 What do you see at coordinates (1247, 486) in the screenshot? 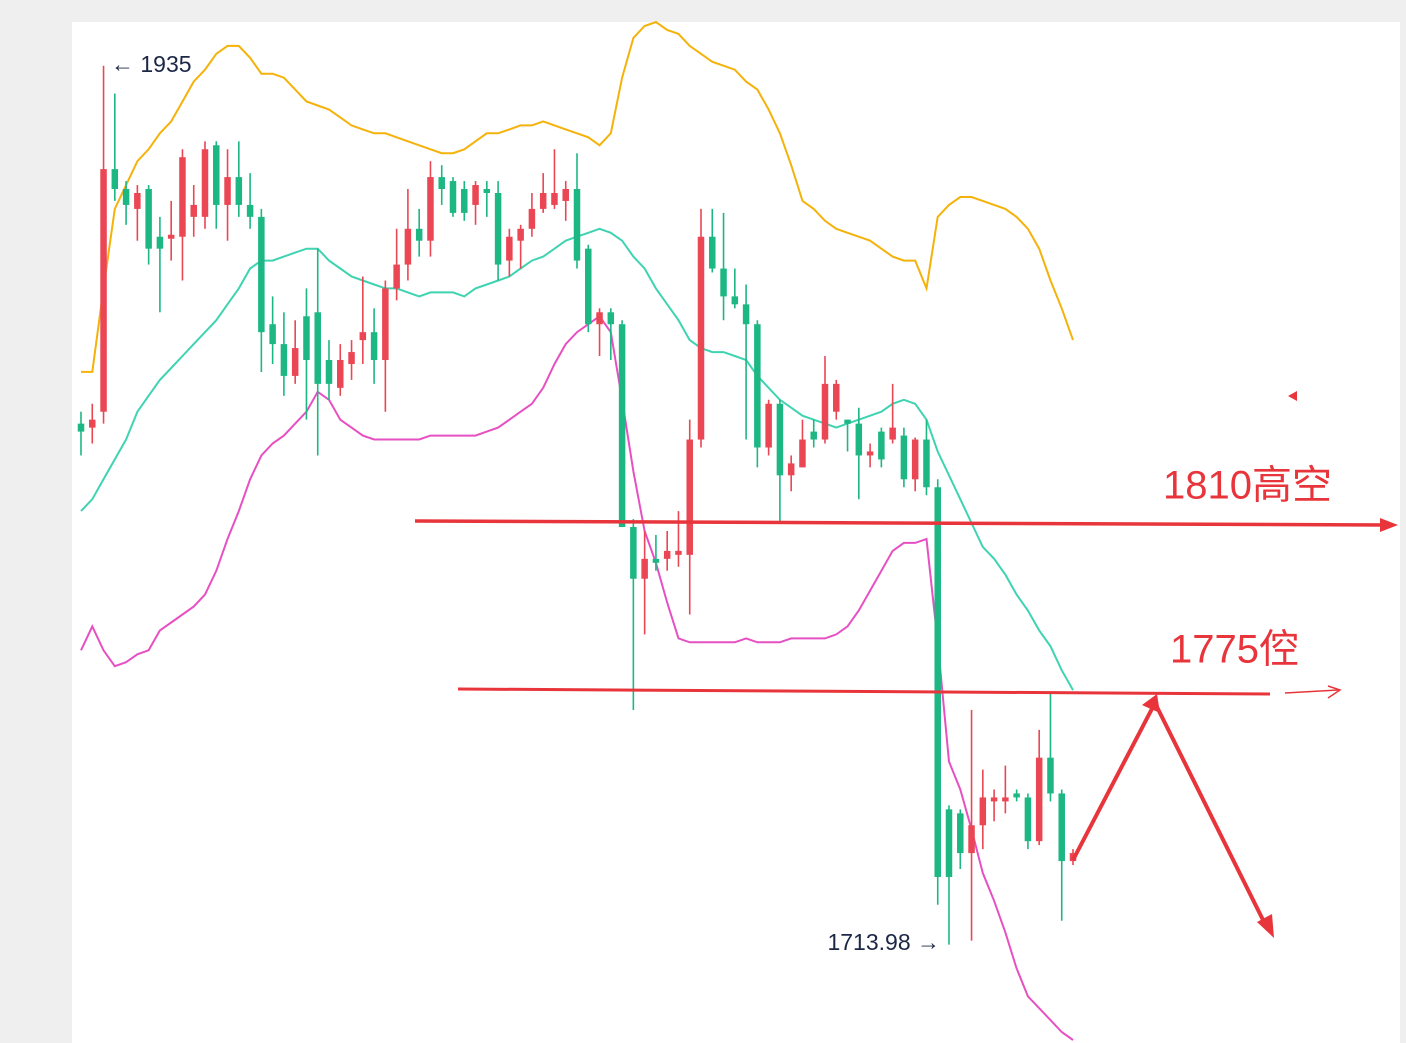
I see `annotation-text: 1810高空` at bounding box center [1247, 486].